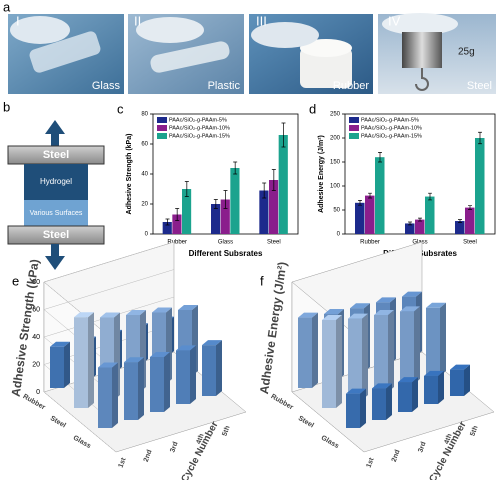  What do you see at coordinates (225, 243) in the screenshot?
I see `x-tick-label: Glass` at bounding box center [225, 243].